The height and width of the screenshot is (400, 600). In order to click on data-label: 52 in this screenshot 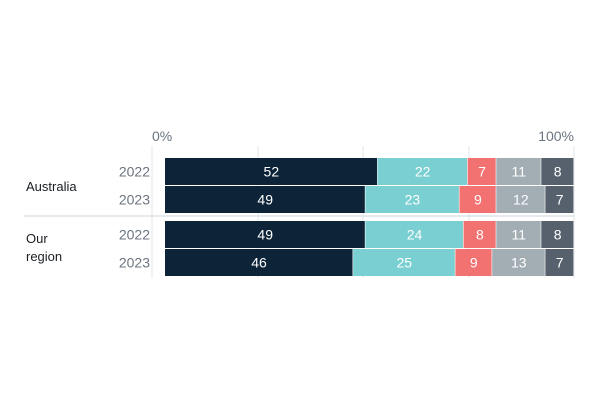, I will do `click(272, 172)`.